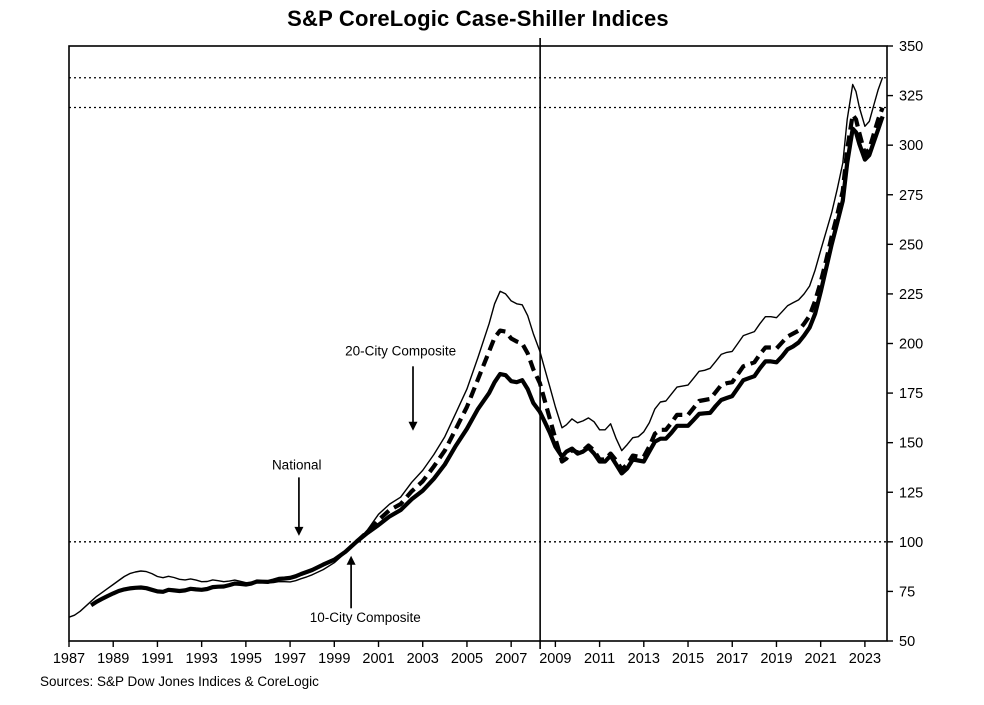  What do you see at coordinates (911, 543) in the screenshot?
I see `y-tick-label: 100` at bounding box center [911, 543].